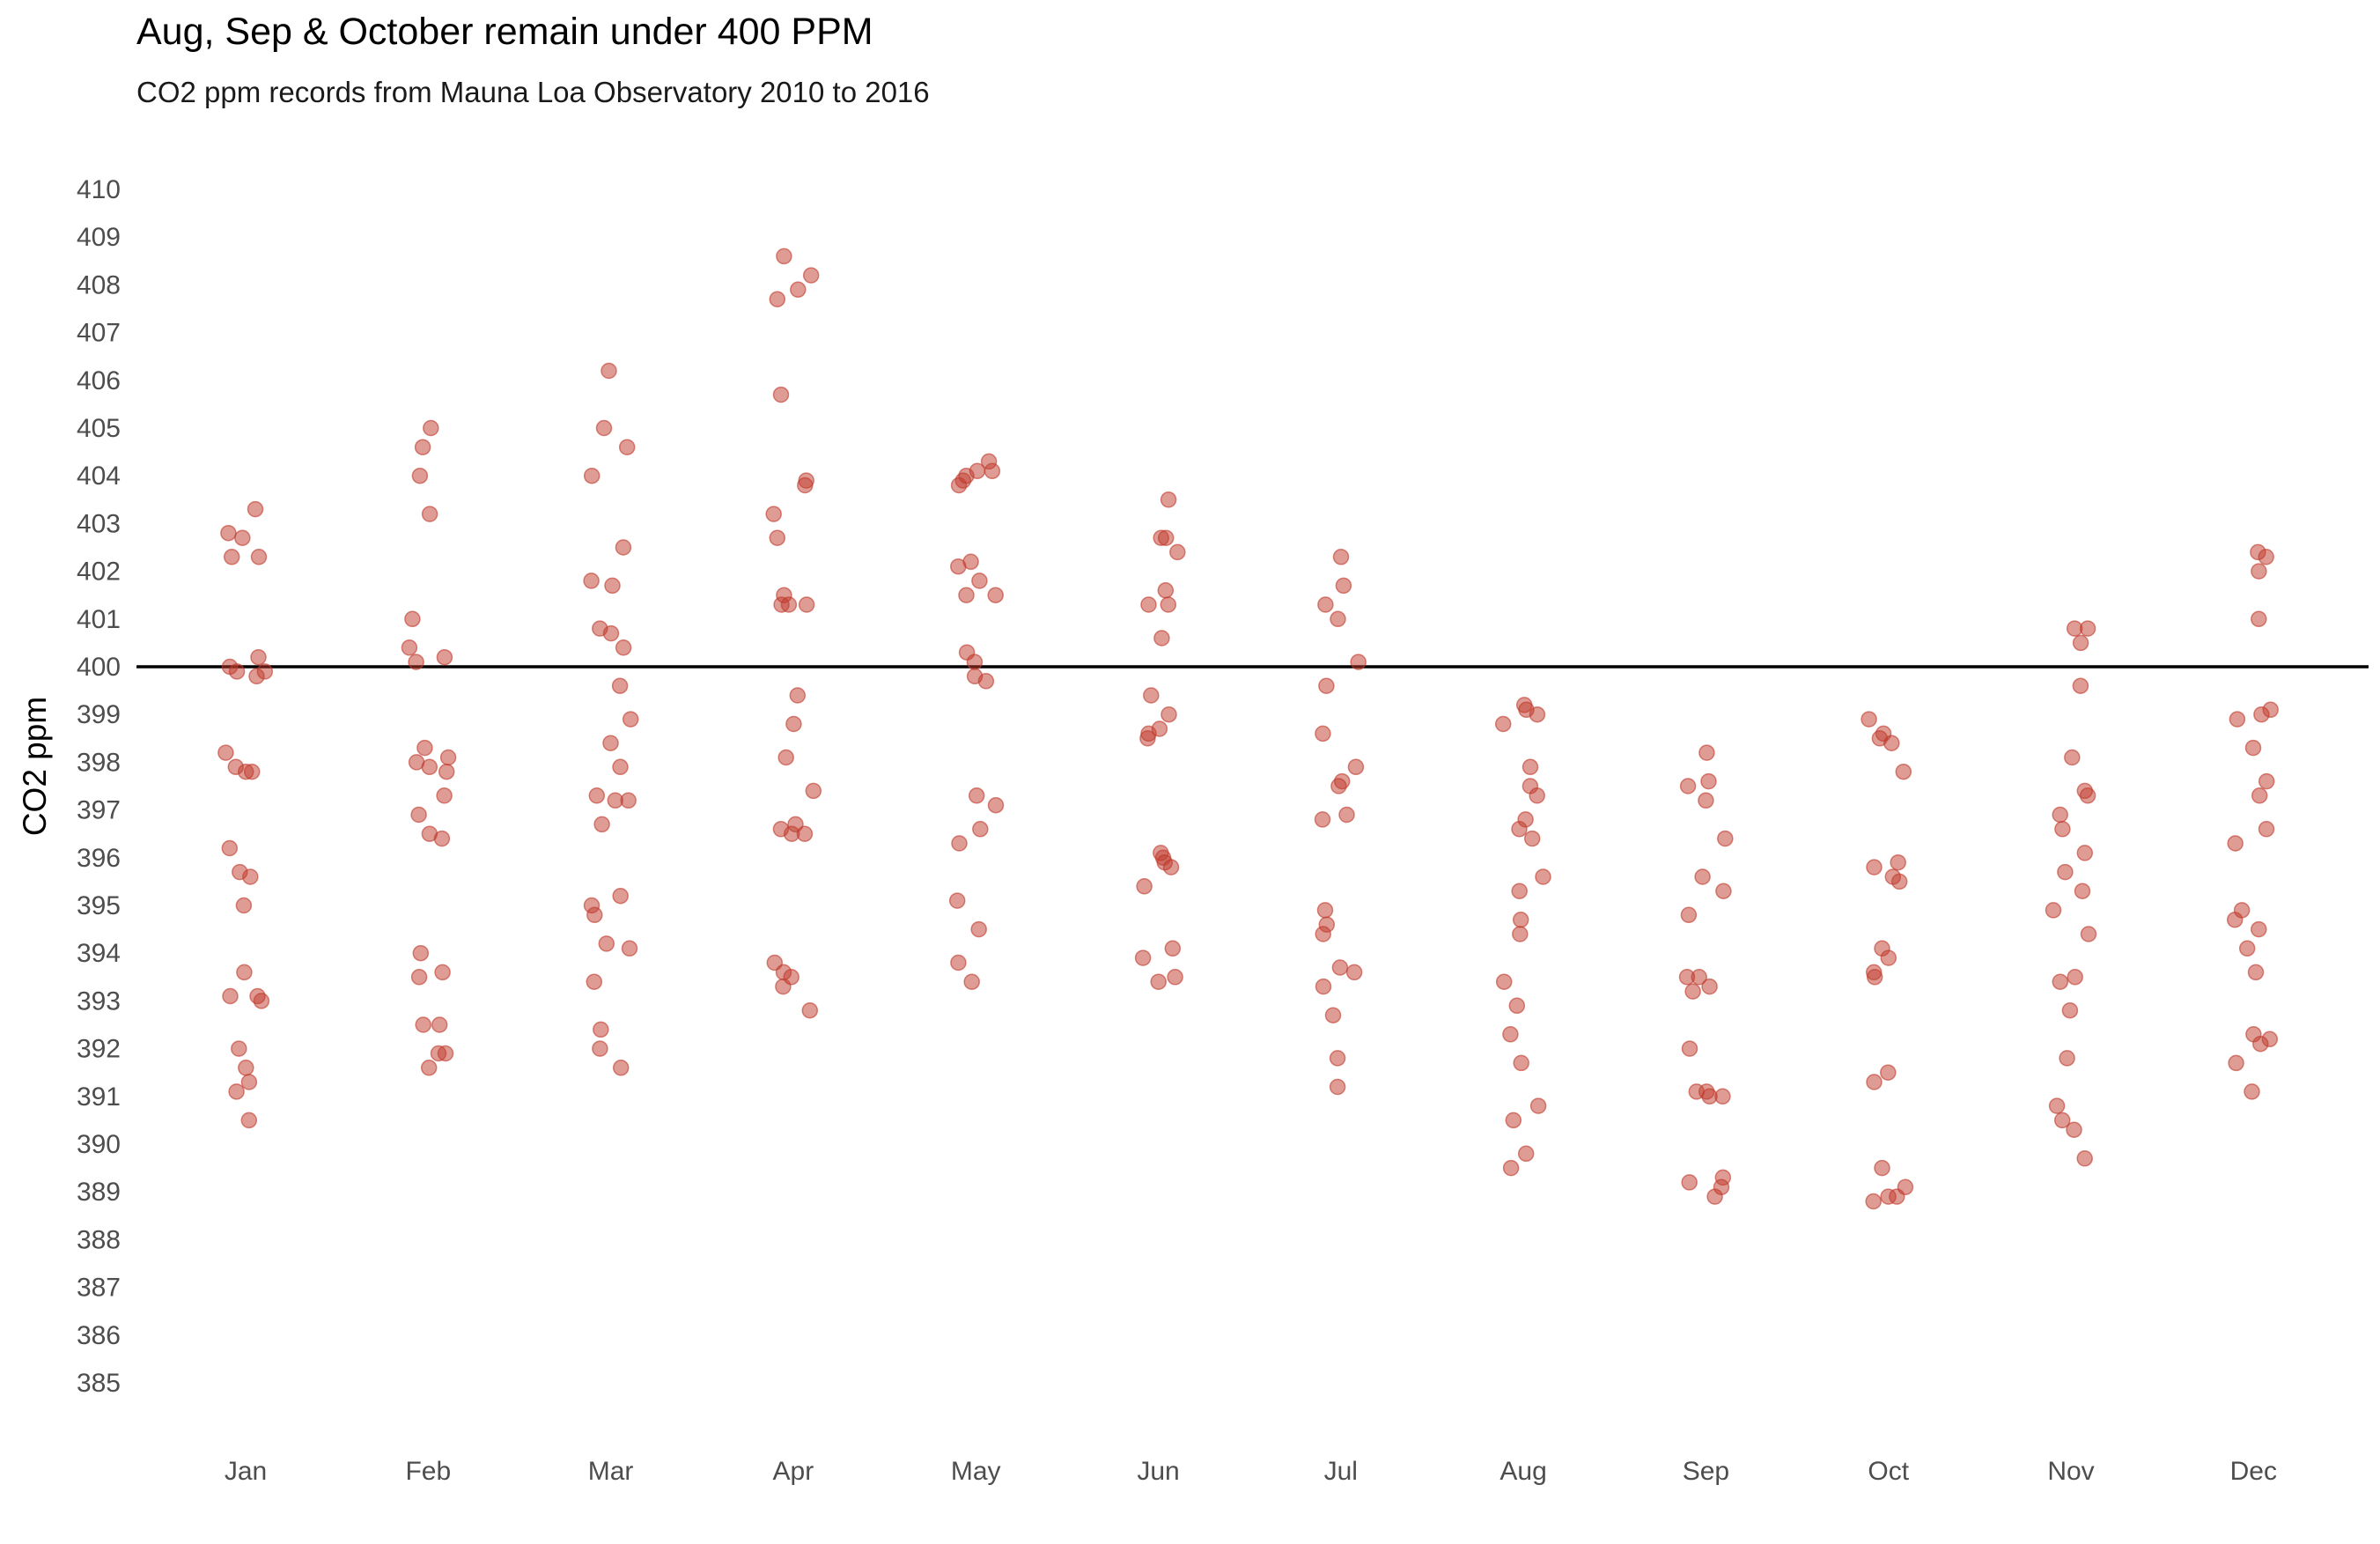 The height and width of the screenshot is (1544, 2380). What do you see at coordinates (99, 1145) in the screenshot?
I see `y-tick-label: 390` at bounding box center [99, 1145].